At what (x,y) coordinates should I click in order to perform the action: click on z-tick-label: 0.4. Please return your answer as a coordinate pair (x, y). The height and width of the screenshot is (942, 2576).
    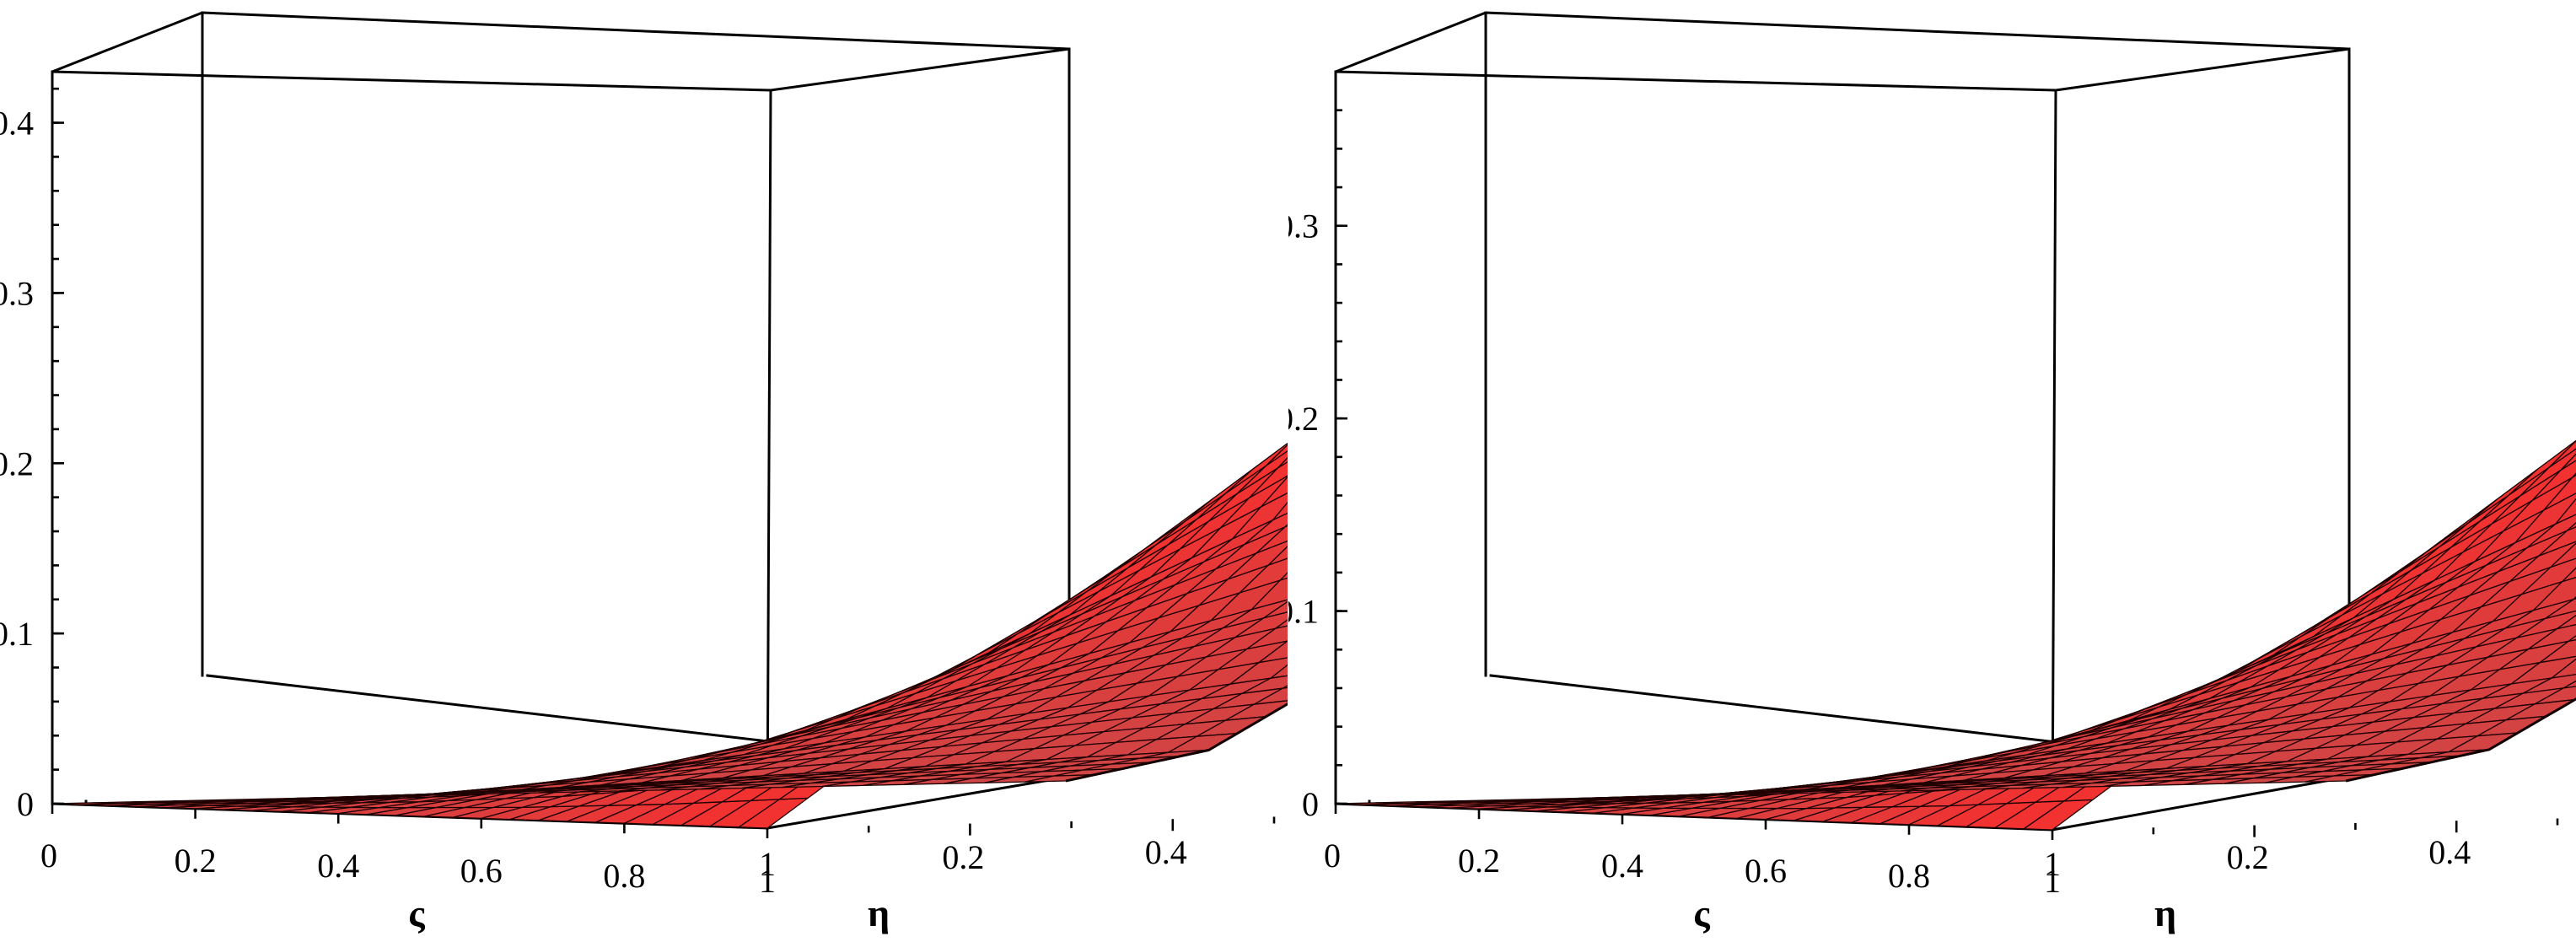
    Looking at the image, I should click on (17, 124).